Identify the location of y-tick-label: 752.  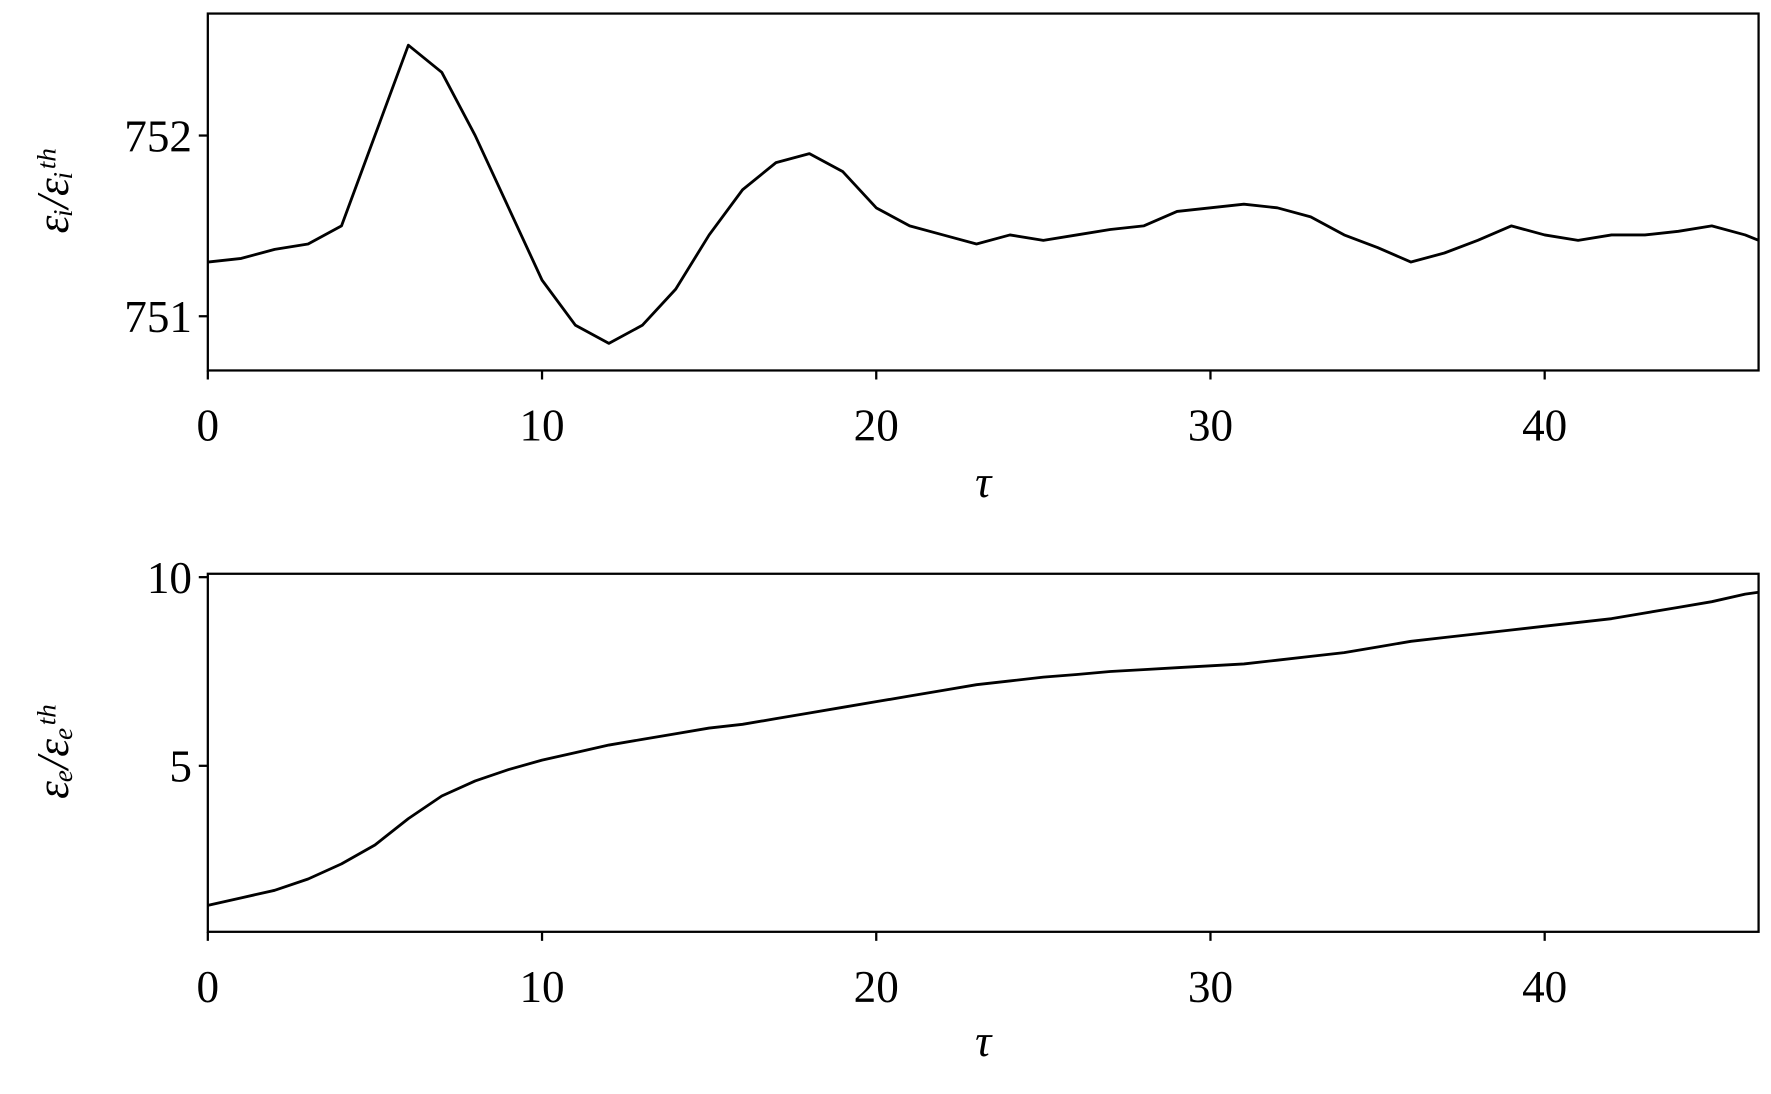
(158, 136).